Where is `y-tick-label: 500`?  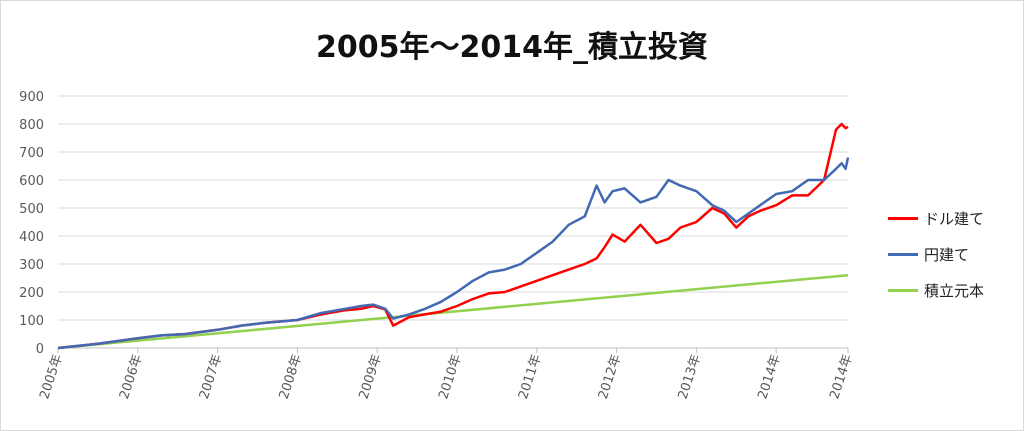
y-tick-label: 500 is located at coordinates (31, 209).